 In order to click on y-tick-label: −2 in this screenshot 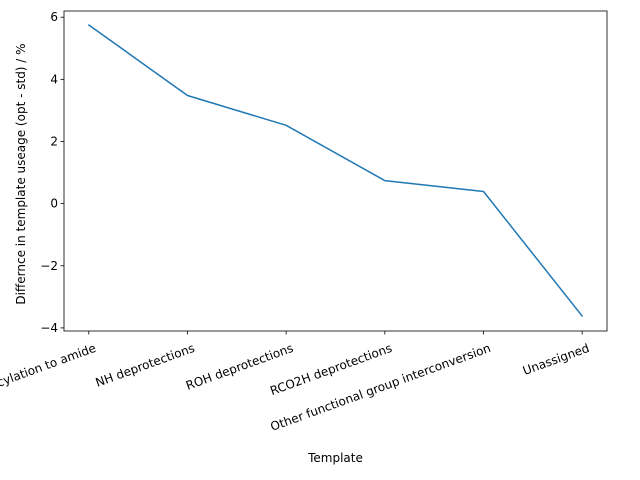, I will do `click(49, 266)`.